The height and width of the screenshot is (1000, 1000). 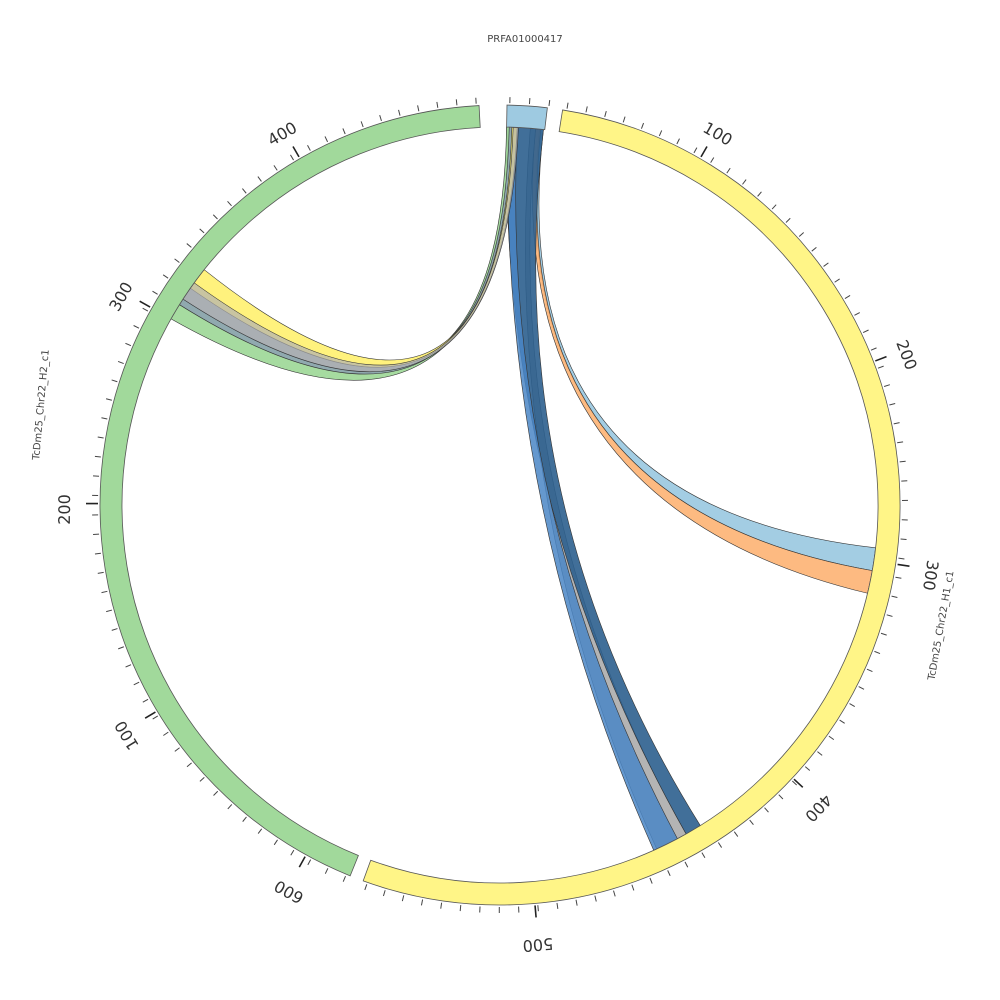 What do you see at coordinates (906, 354) in the screenshot?
I see `tick-label-h1-200: 200` at bounding box center [906, 354].